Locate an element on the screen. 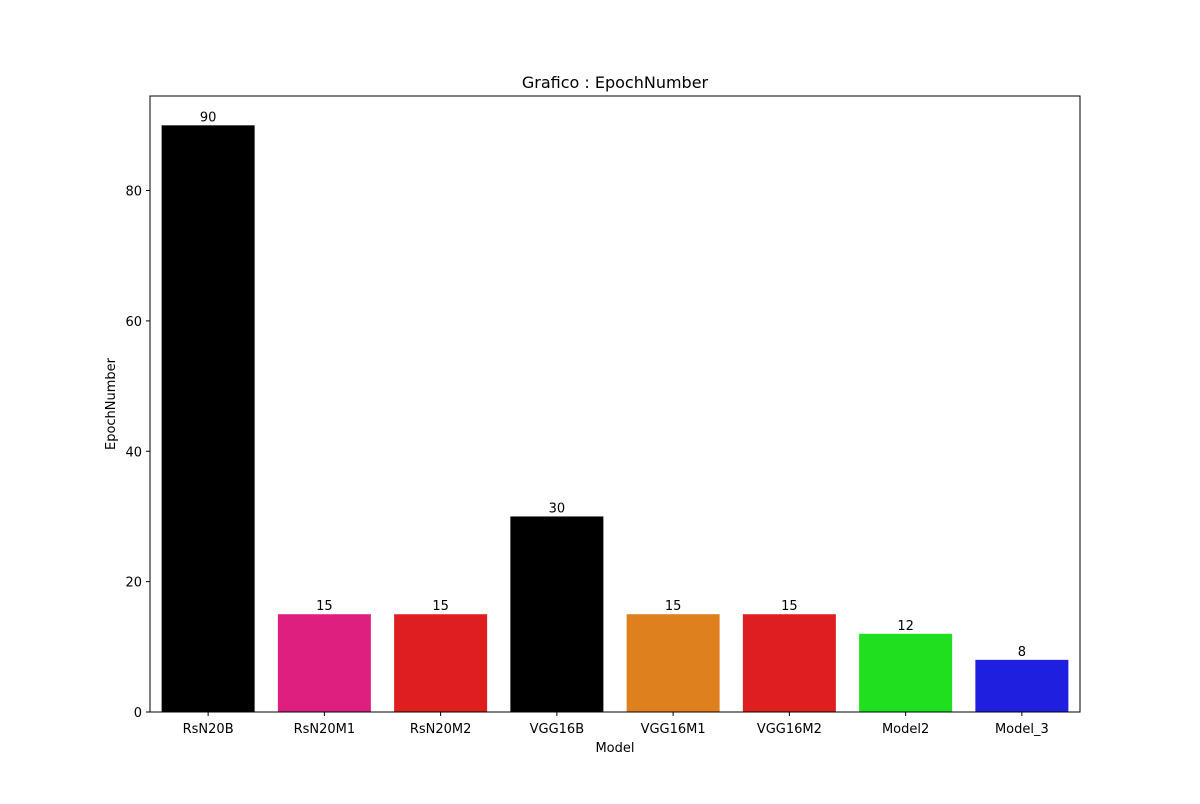  bar-rsn20m2 is located at coordinates (441, 663).